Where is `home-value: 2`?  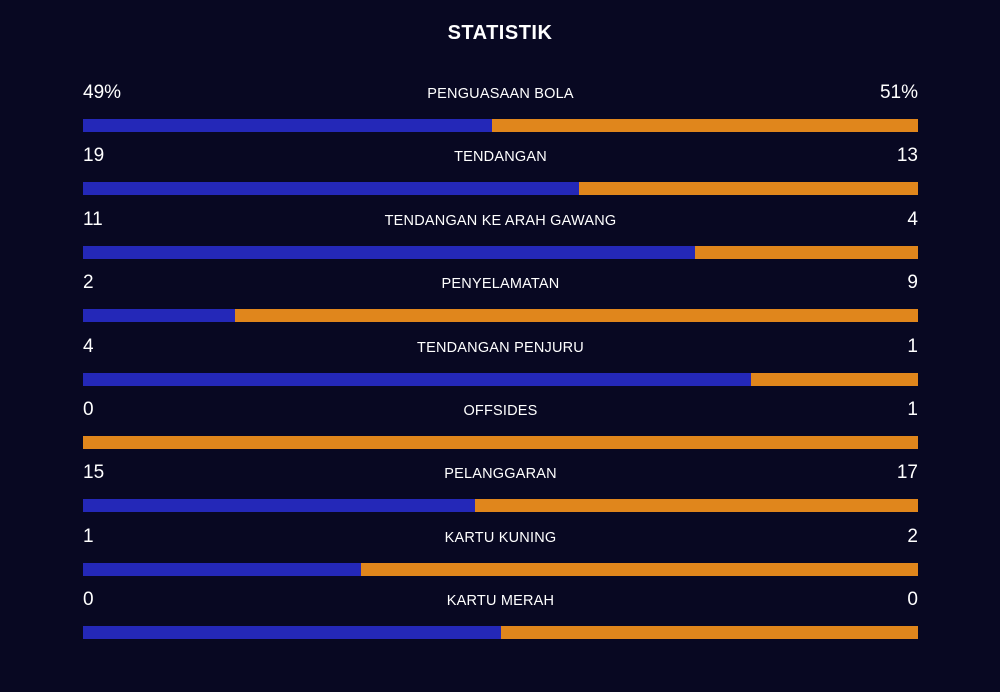
home-value: 2 is located at coordinates (88, 283).